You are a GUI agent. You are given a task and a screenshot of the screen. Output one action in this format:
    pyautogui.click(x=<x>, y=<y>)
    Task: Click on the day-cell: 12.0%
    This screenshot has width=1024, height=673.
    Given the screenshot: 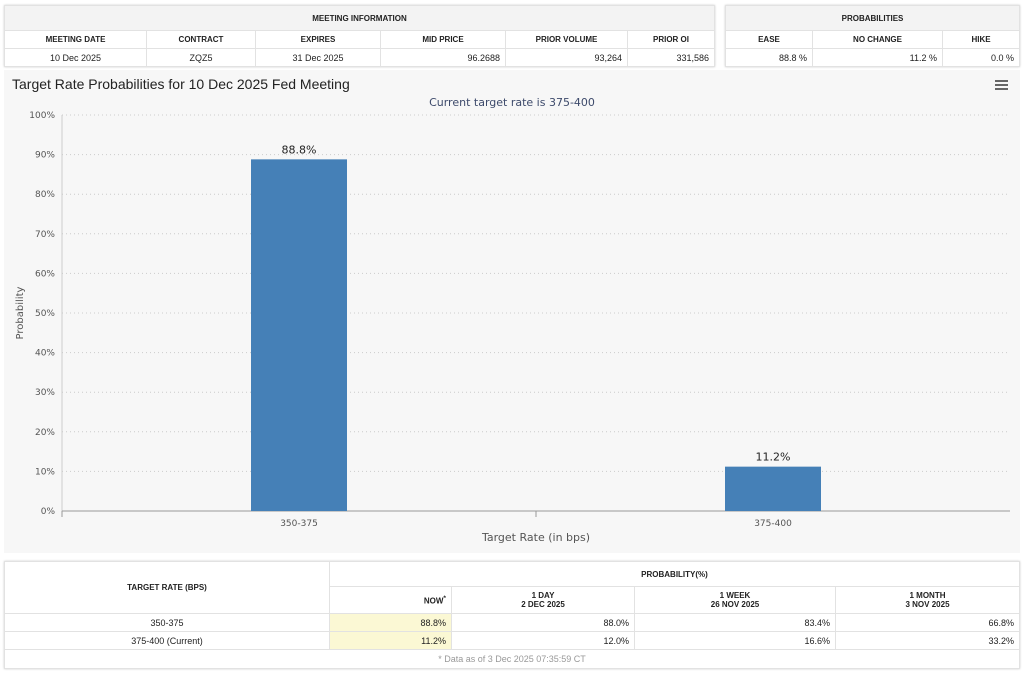 What is the action you would take?
    pyautogui.click(x=543, y=640)
    